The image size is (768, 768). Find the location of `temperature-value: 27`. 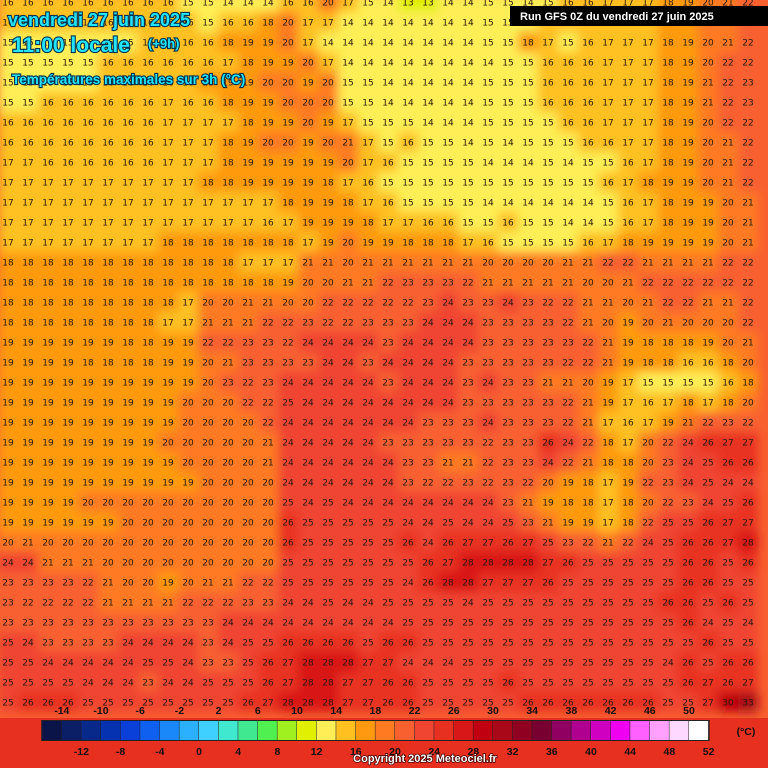

temperature-value: 27 is located at coordinates (267, 704).